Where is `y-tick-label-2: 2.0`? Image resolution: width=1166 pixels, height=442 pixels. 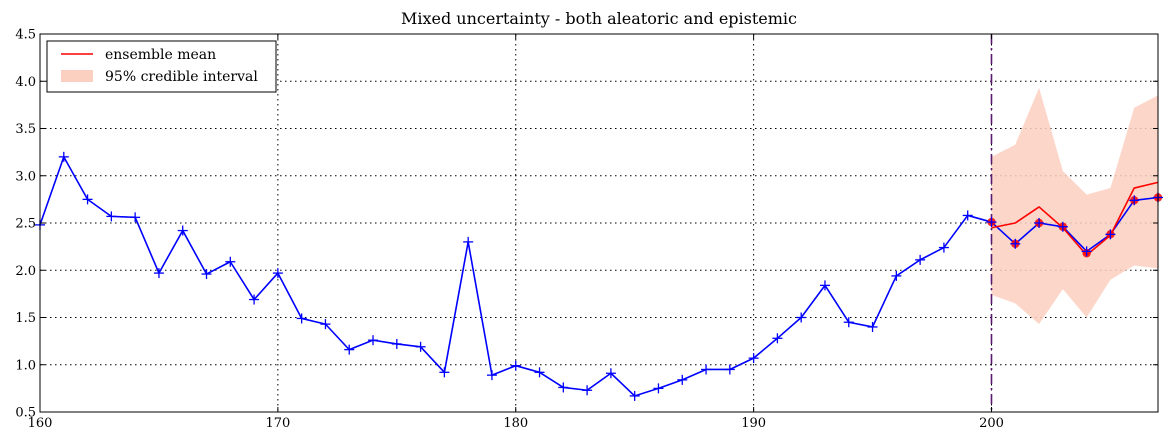
y-tick-label-2: 2.0 is located at coordinates (25, 271).